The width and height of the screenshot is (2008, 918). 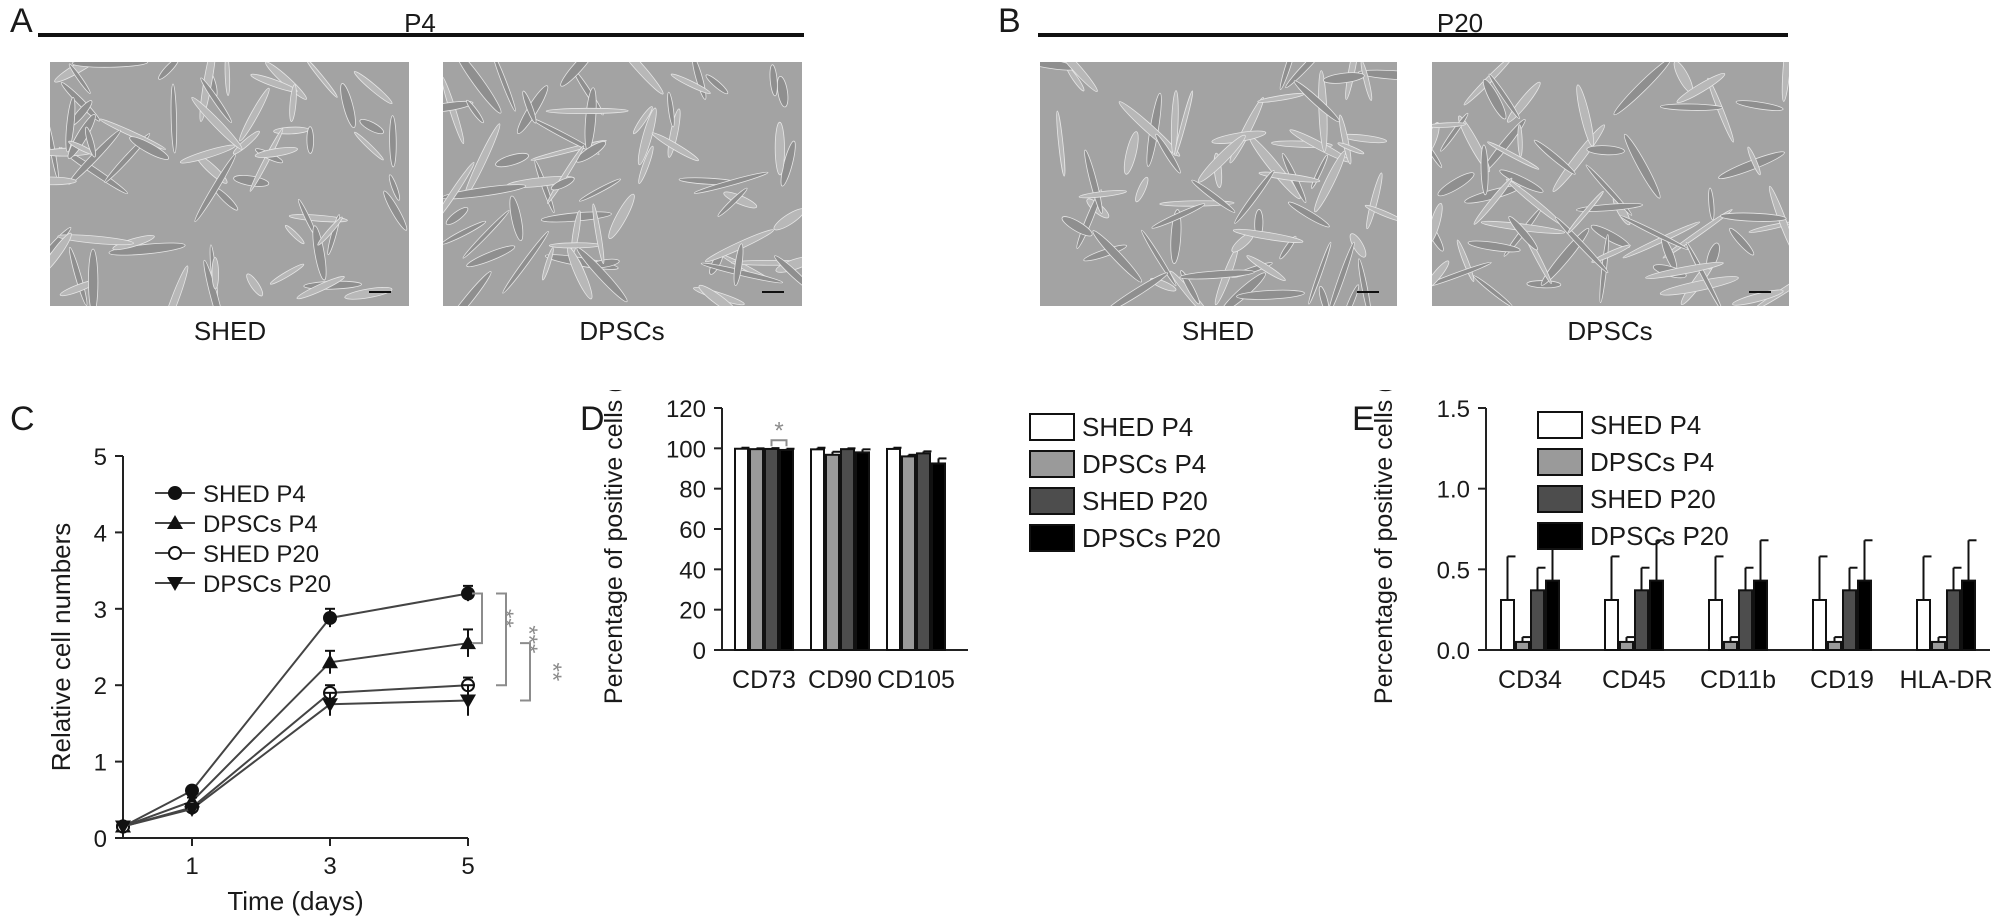 I want to click on significance-label: *, so click(x=778, y=430).